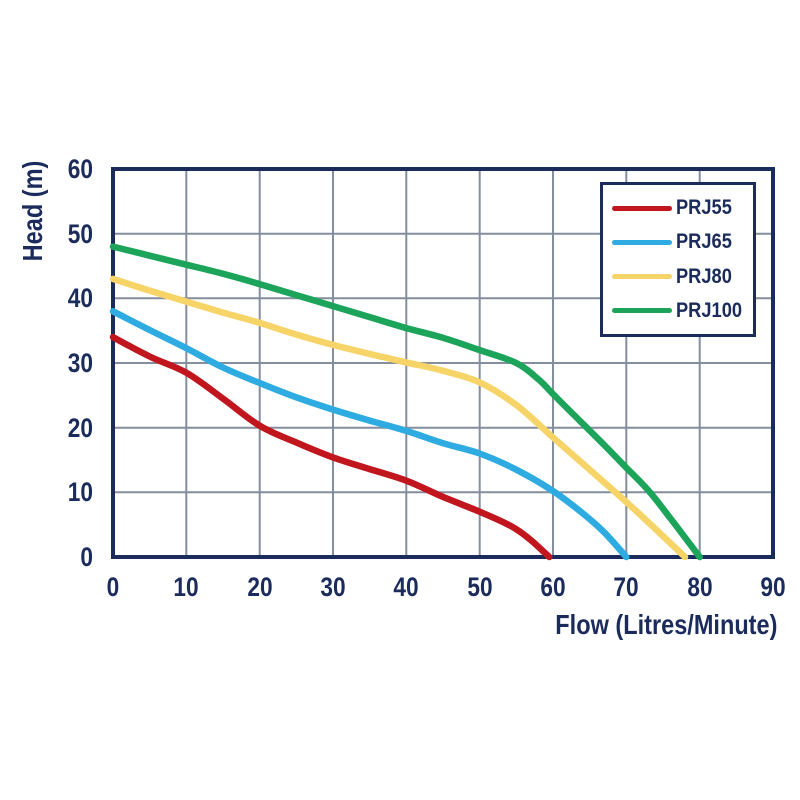 The width and height of the screenshot is (800, 800). I want to click on x-tick-label: 0, so click(113, 587).